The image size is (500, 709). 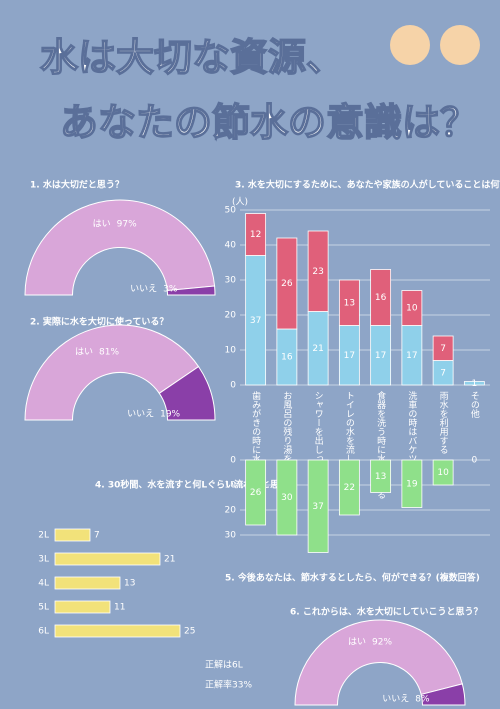 What do you see at coordinates (231, 211) in the screenshot?
I see `y-tick-label: 50` at bounding box center [231, 211].